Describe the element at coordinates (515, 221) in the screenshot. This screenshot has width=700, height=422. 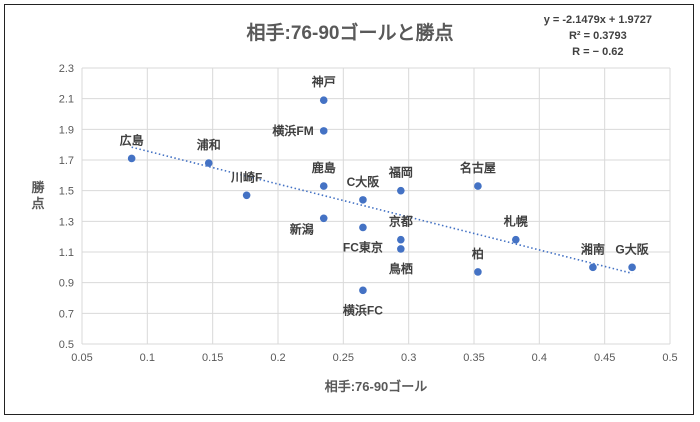
I see `data-label: 札幌` at that location.